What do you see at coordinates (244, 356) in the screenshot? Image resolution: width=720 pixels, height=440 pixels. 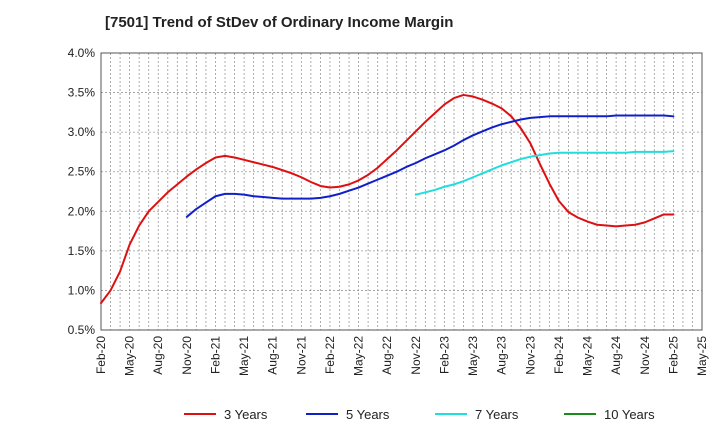 I see `x-tick-label: May-21` at bounding box center [244, 356].